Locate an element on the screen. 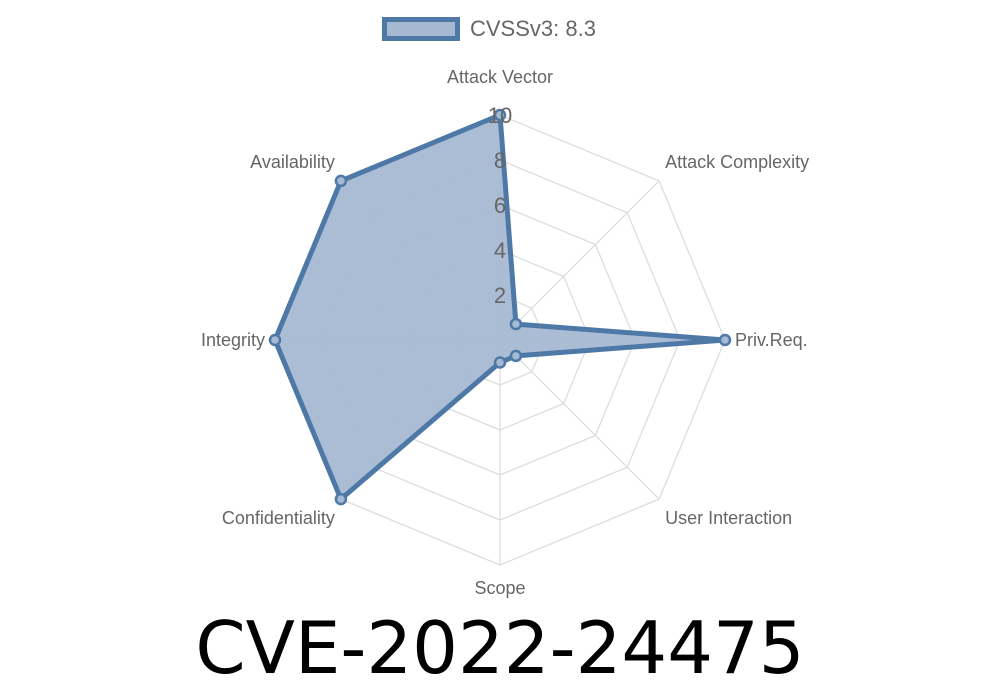  legend: CVSSv3: 8.3 is located at coordinates (489, 29).